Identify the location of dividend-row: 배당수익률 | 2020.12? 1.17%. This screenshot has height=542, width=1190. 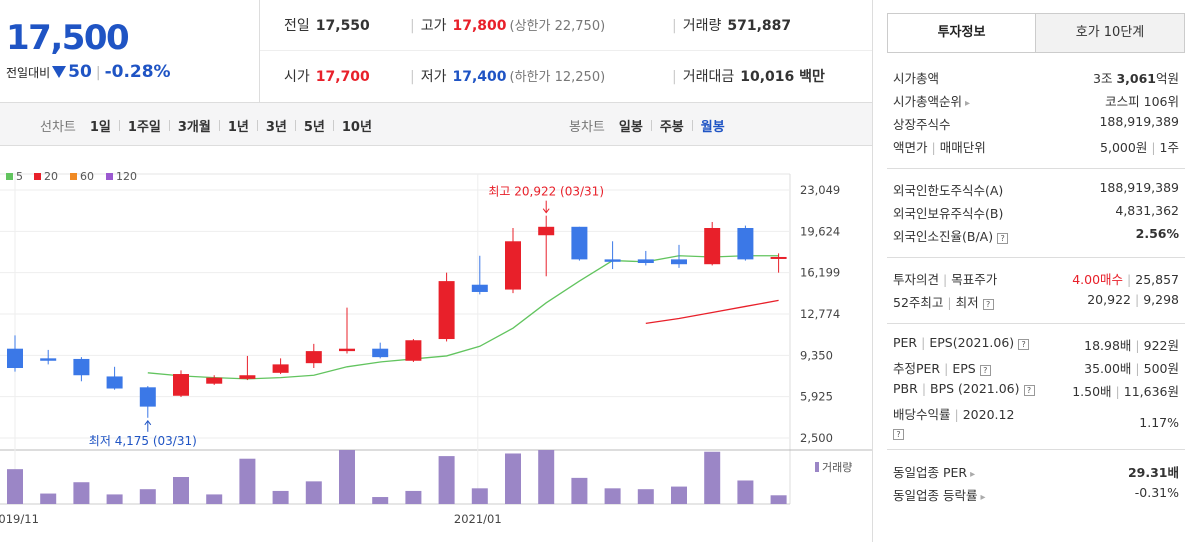
(1036, 423).